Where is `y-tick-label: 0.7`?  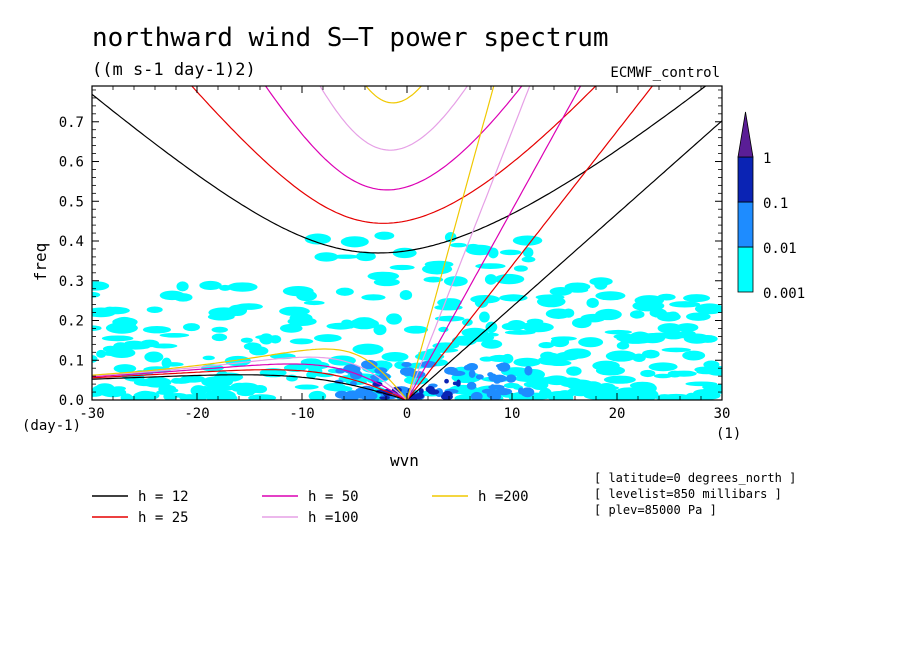
y-tick-label: 0.7 is located at coordinates (71, 123).